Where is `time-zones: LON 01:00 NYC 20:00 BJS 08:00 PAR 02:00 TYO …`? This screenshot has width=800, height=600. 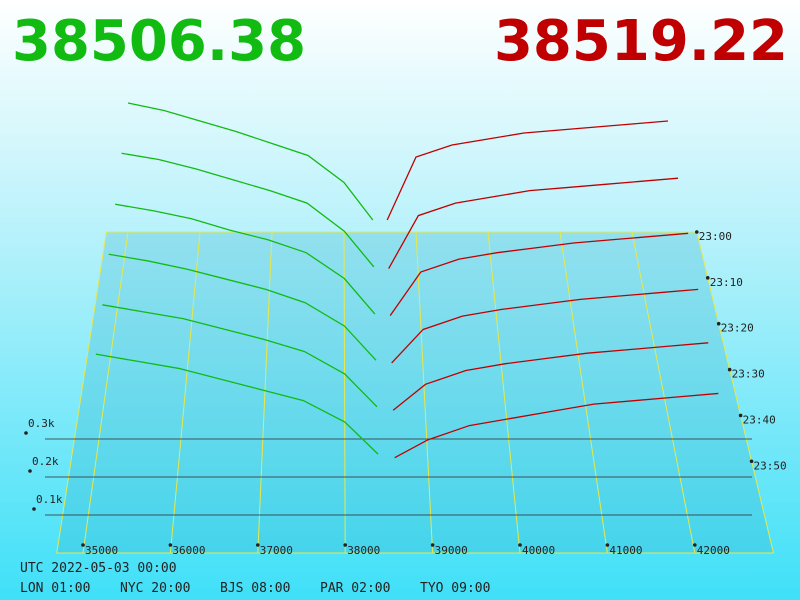
time-zones: LON 01:00 NYC 20:00 BJS 08:00 PAR 02:00 TYO … is located at coordinates (255, 588).